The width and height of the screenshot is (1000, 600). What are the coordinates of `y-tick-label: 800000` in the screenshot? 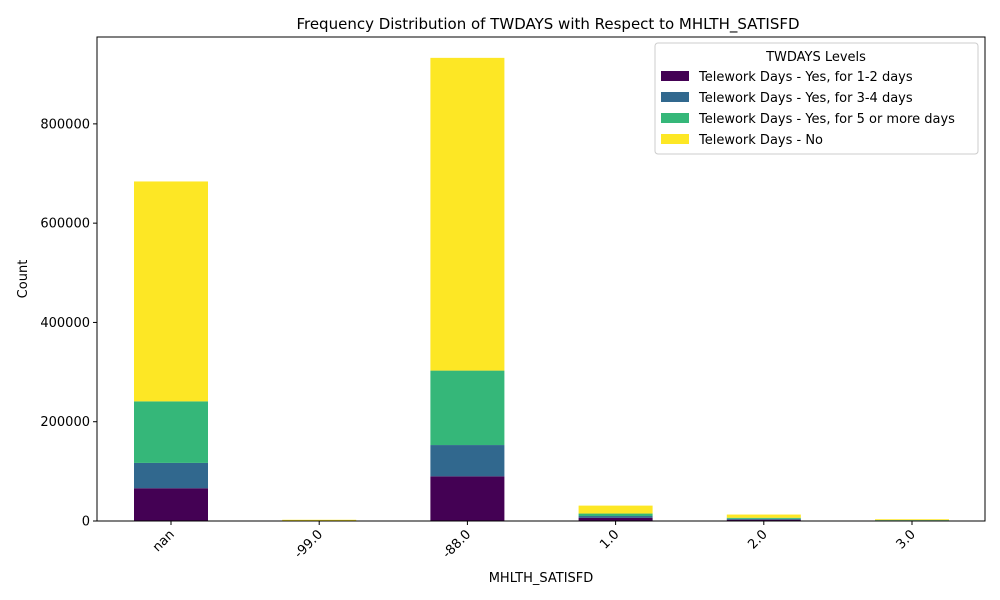 It's located at (65, 124).